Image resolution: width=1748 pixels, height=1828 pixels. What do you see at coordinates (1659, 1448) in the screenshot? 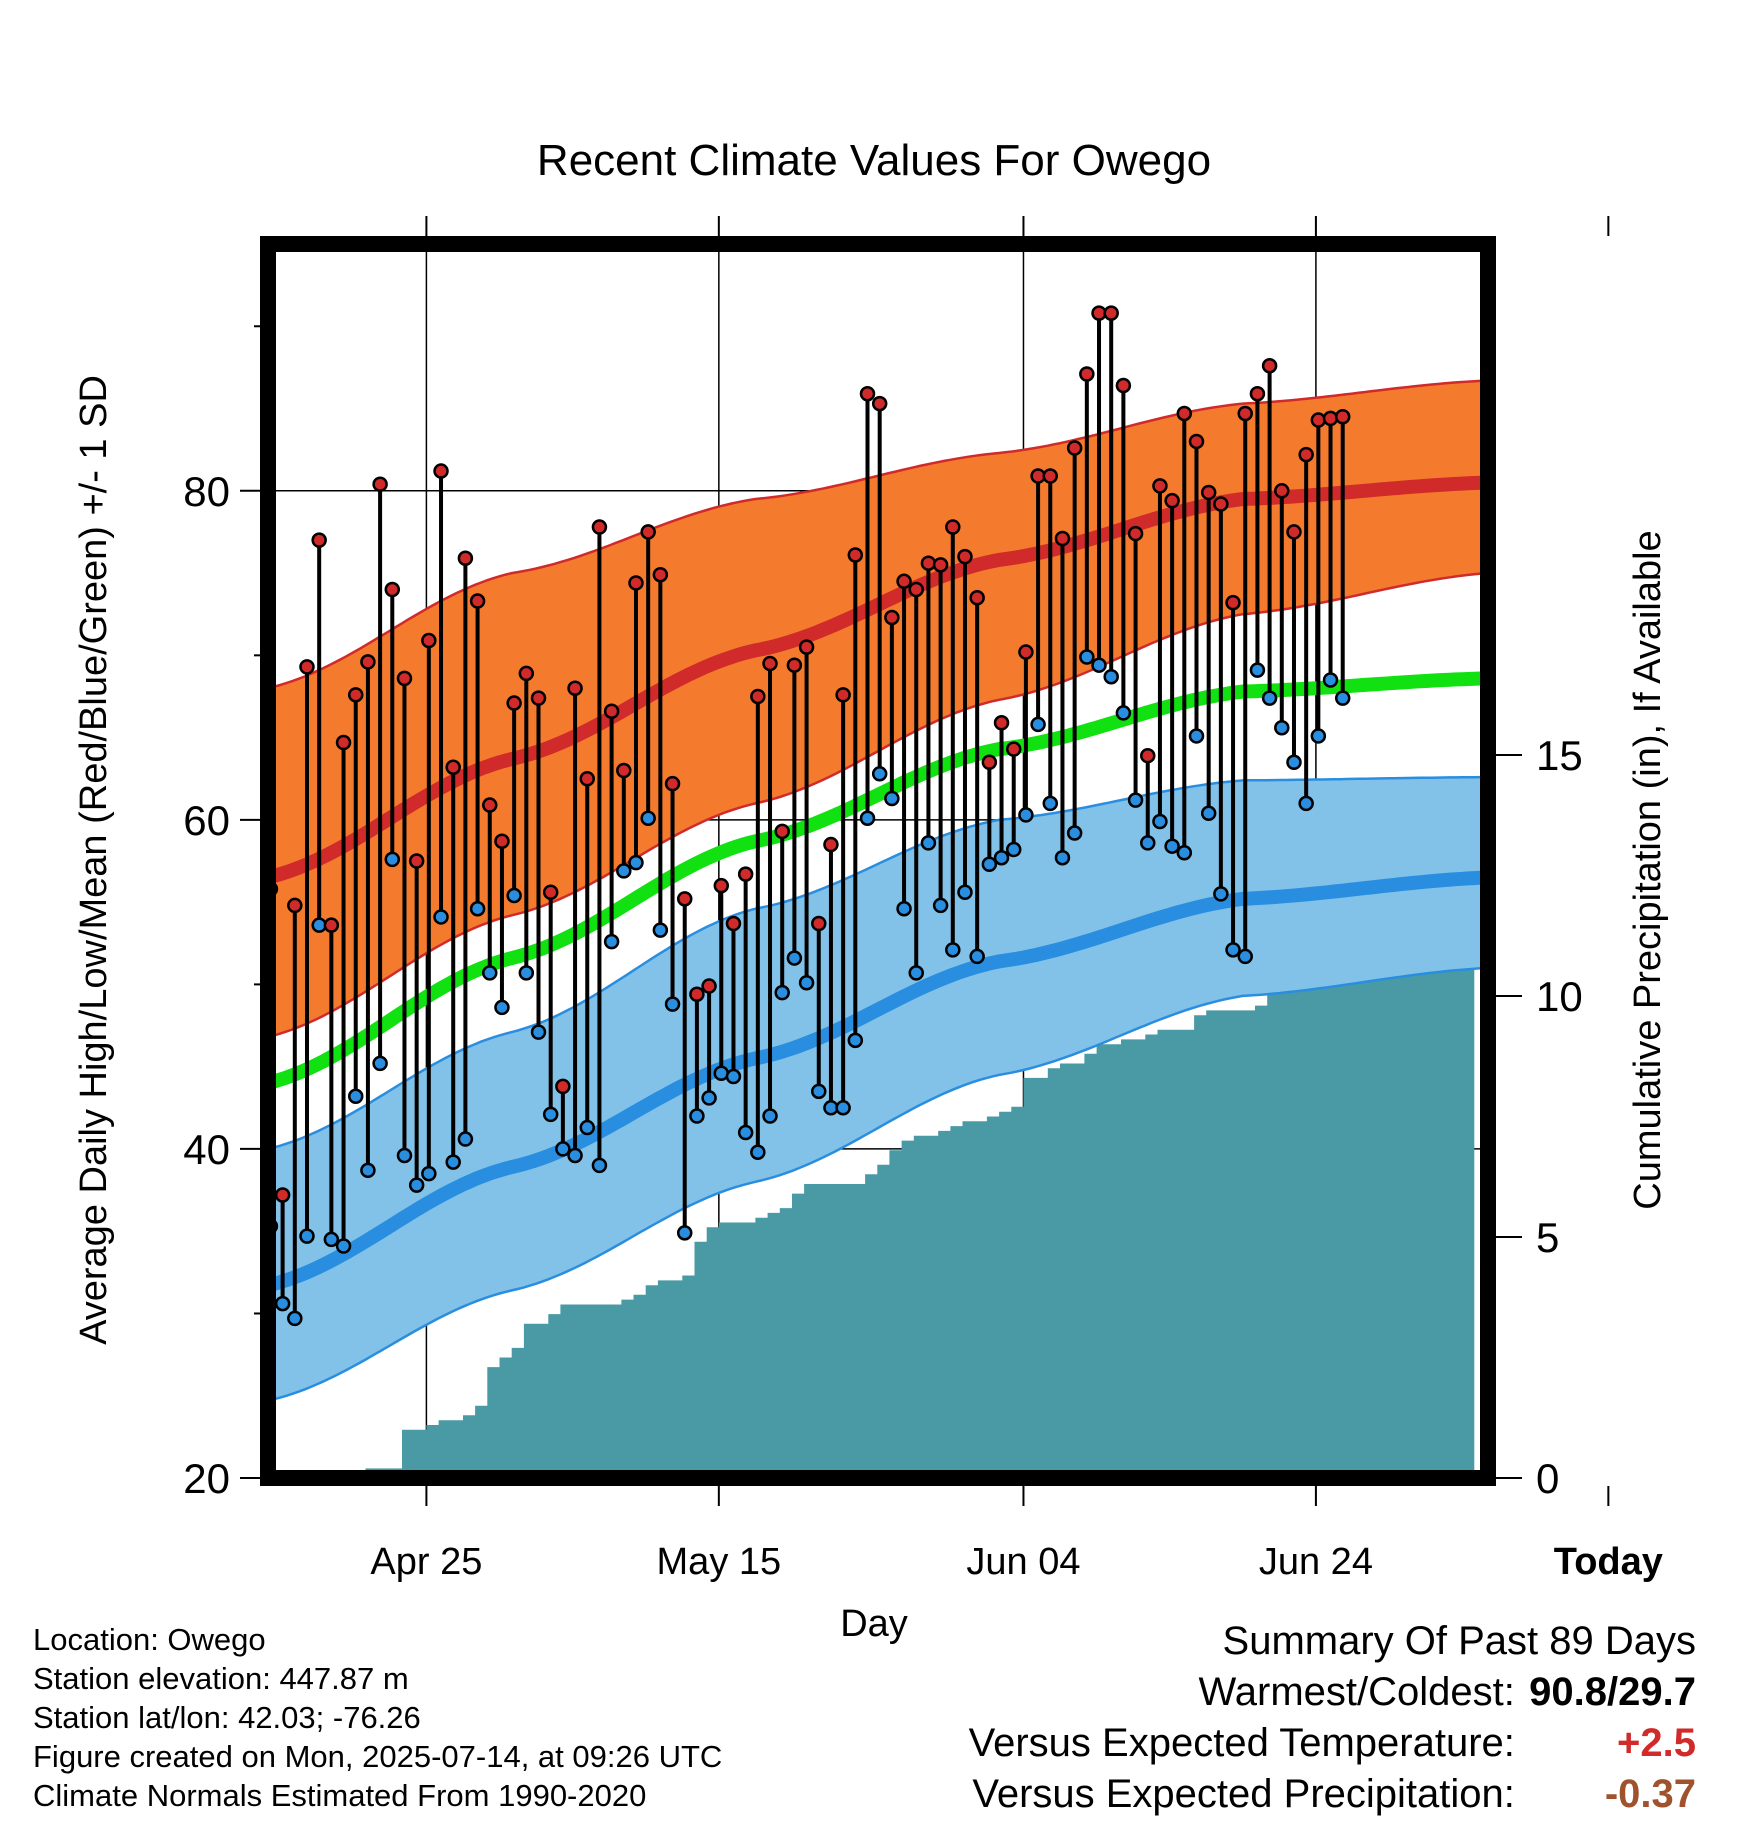
I see `days-marker-line2: Days` at bounding box center [1659, 1448].